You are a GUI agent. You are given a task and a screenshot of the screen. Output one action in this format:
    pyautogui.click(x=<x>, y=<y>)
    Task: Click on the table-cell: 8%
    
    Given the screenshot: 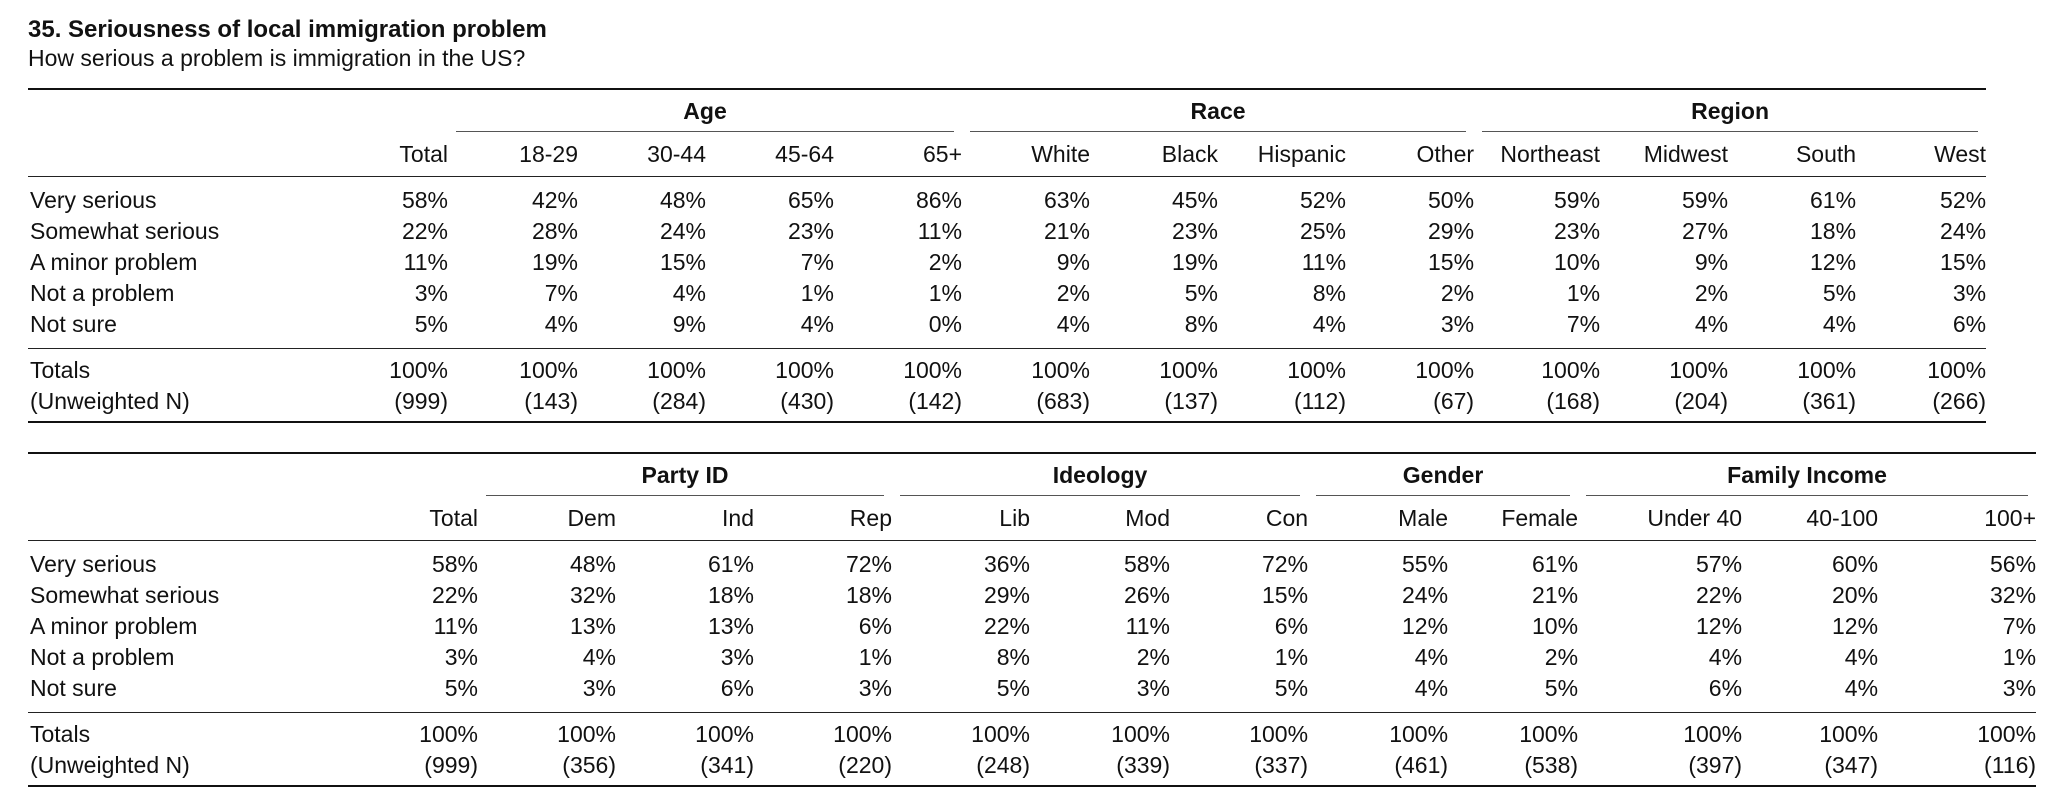 What is the action you would take?
    pyautogui.click(x=1013, y=657)
    